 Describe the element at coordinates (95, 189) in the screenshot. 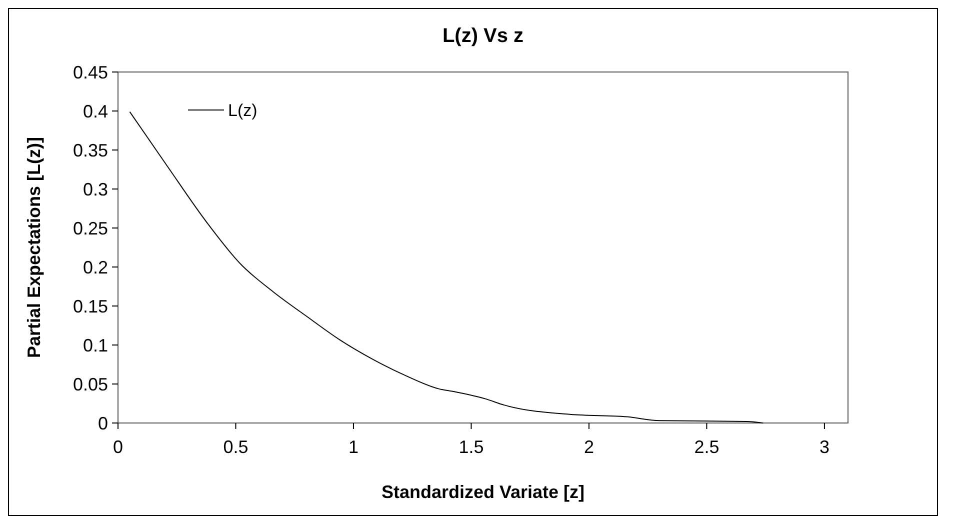

I see `y-tick-label: 0.3` at that location.